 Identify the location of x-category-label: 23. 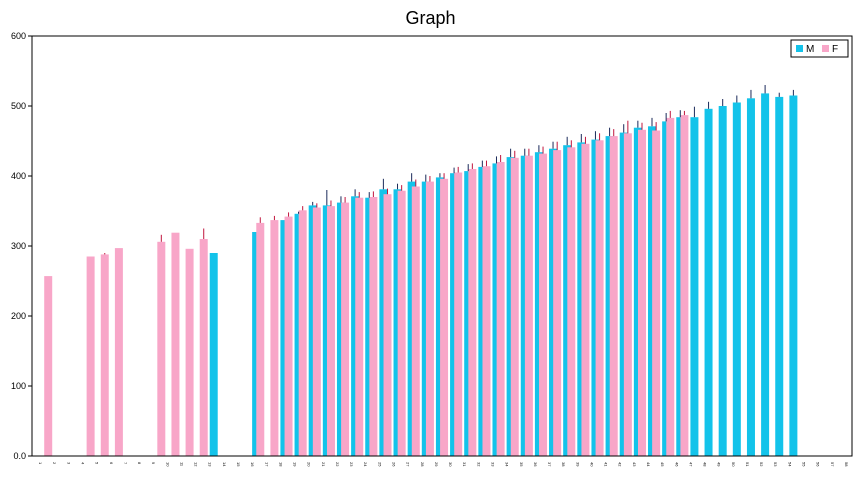
(351, 464).